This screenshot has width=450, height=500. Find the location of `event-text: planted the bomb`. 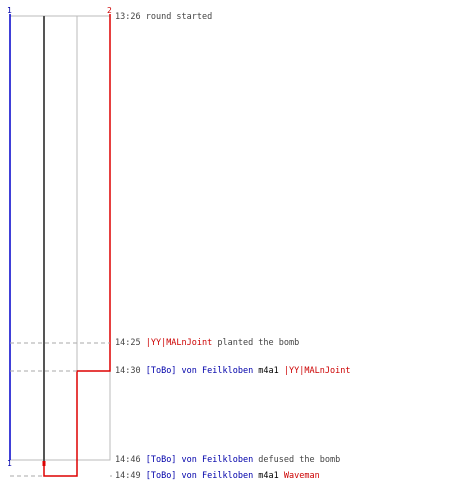

event-text: planted the bomb is located at coordinates (256, 343).